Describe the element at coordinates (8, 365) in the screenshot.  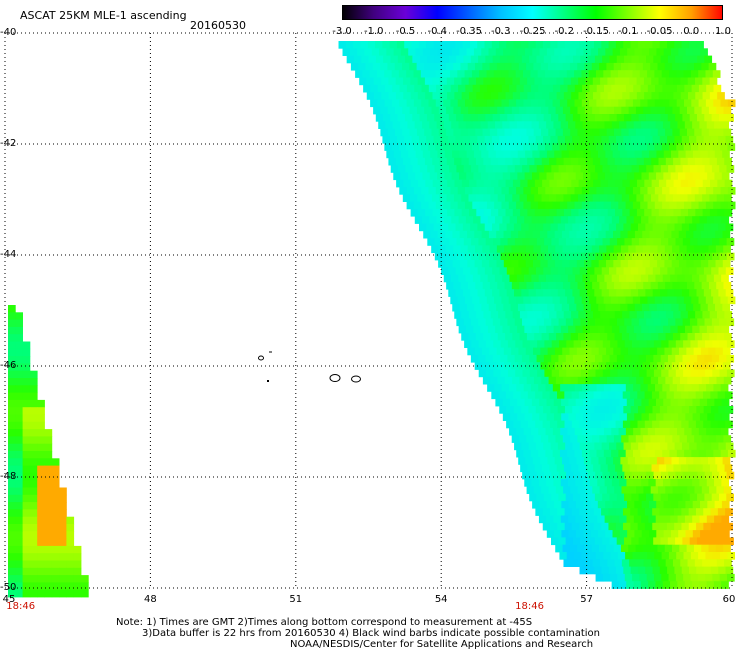
I see `latitude-label: -46` at that location.